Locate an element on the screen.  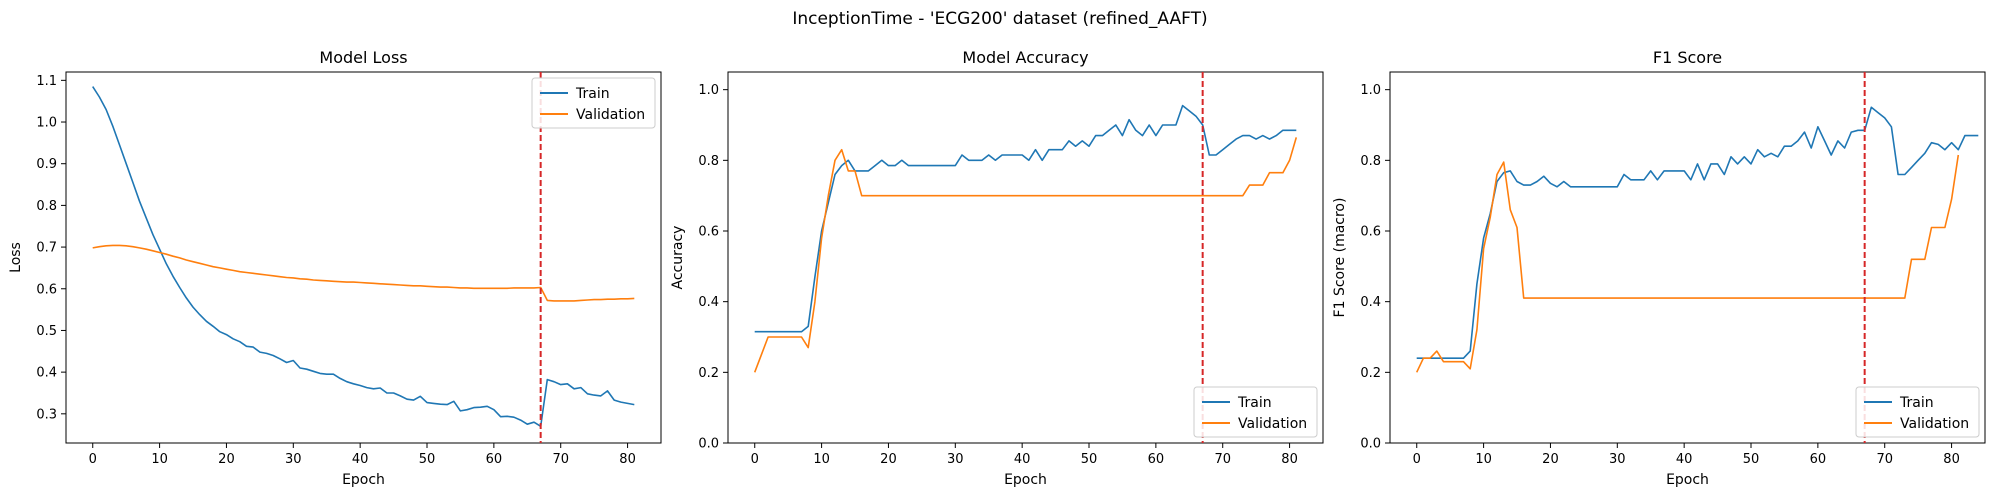
accuracy-x-tick-label: 20 is located at coordinates (888, 459).